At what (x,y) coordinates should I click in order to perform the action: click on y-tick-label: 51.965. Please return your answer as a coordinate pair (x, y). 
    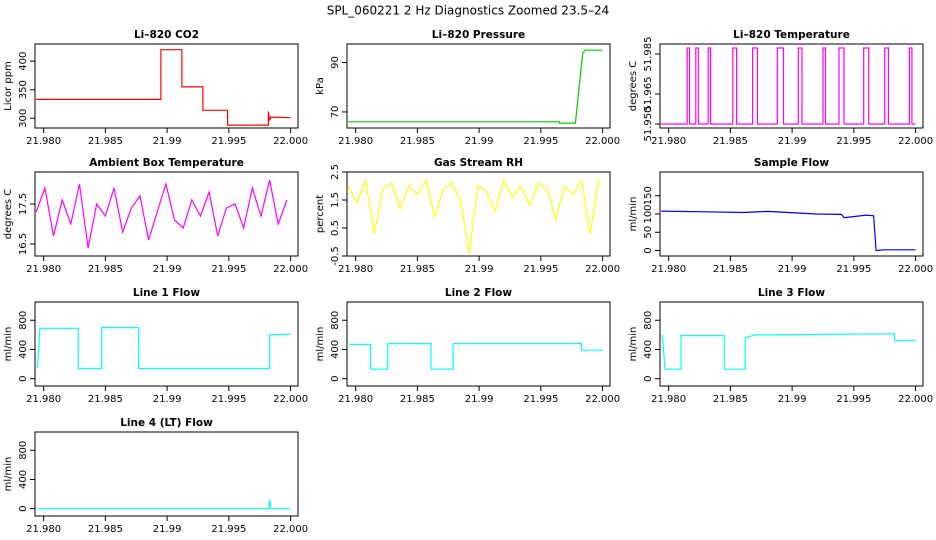
    Looking at the image, I should click on (648, 94).